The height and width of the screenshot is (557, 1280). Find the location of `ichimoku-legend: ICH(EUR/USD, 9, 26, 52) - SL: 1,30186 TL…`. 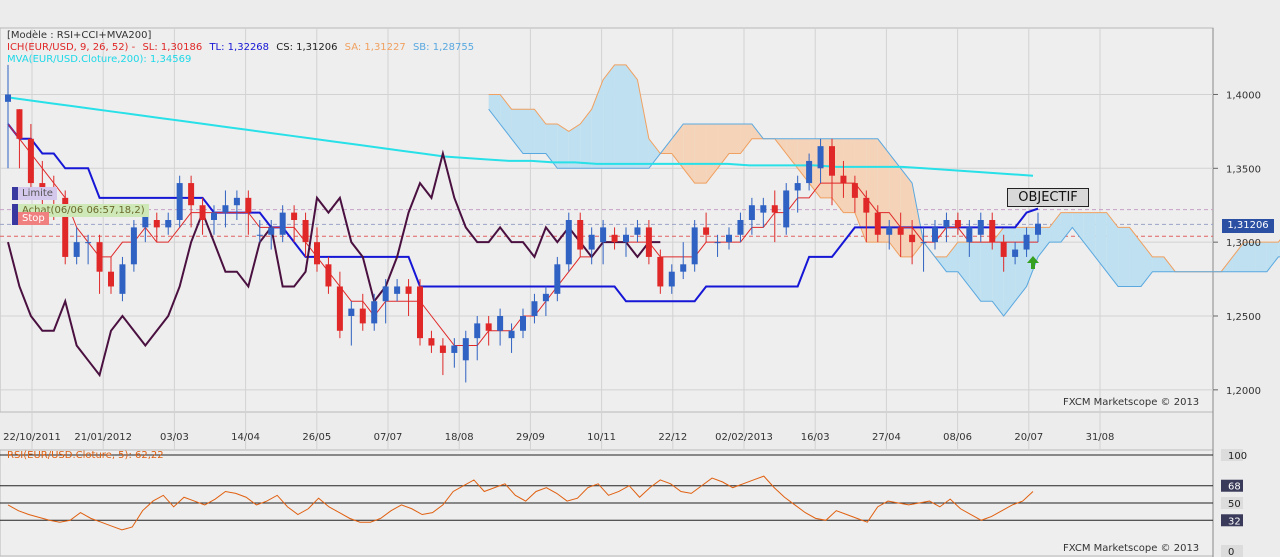

ichimoku-legend: ICH(EUR/USD, 9, 26, 52) - SL: 1,30186 TL… is located at coordinates (242, 48).